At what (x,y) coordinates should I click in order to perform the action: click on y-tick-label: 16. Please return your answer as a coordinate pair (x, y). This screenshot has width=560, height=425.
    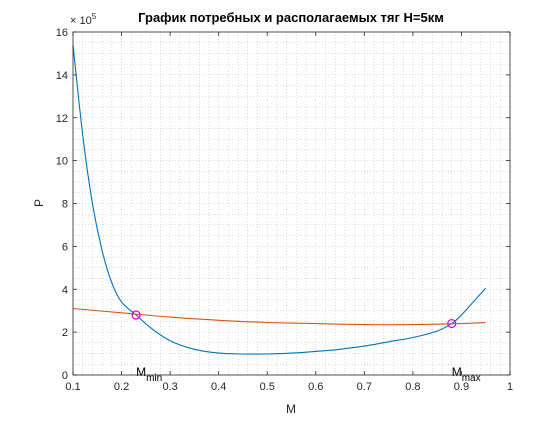
    Looking at the image, I should click on (62, 33).